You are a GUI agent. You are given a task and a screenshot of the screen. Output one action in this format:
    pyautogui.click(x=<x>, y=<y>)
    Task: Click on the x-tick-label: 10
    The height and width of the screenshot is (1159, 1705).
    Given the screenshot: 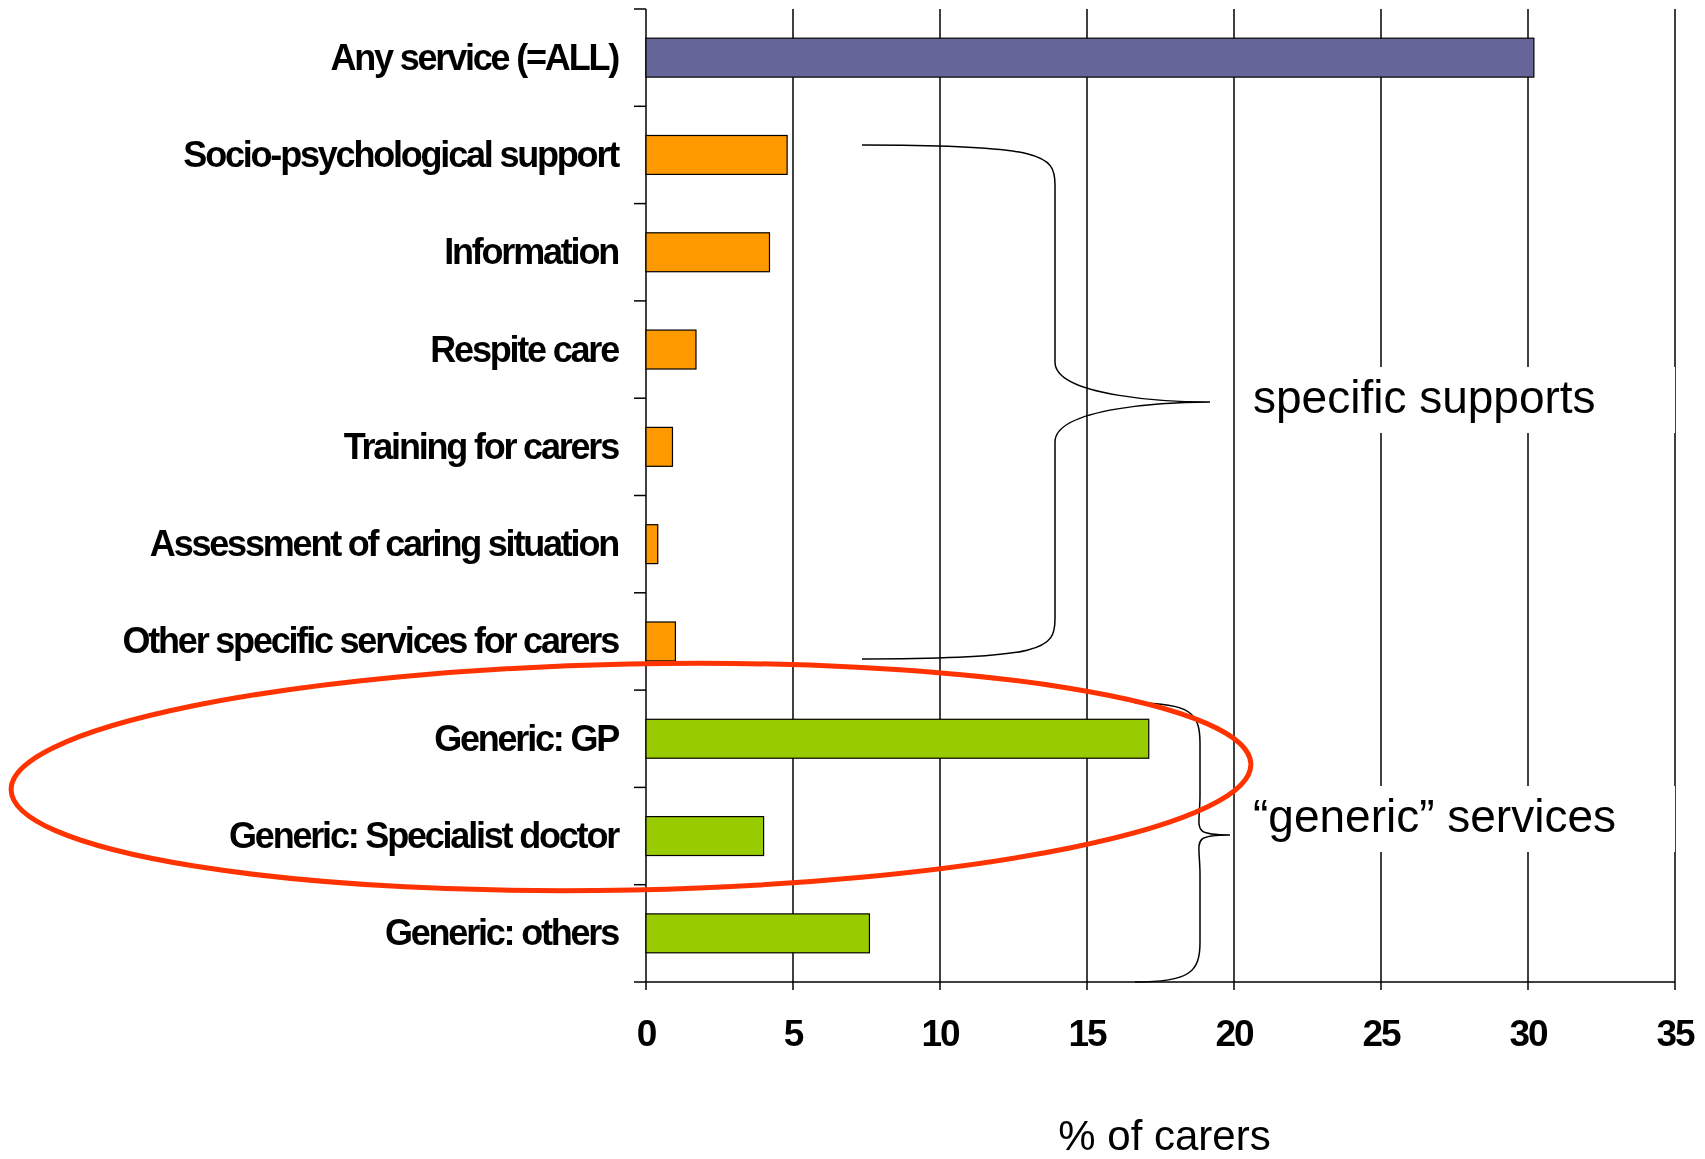 What is the action you would take?
    pyautogui.click(x=940, y=1033)
    